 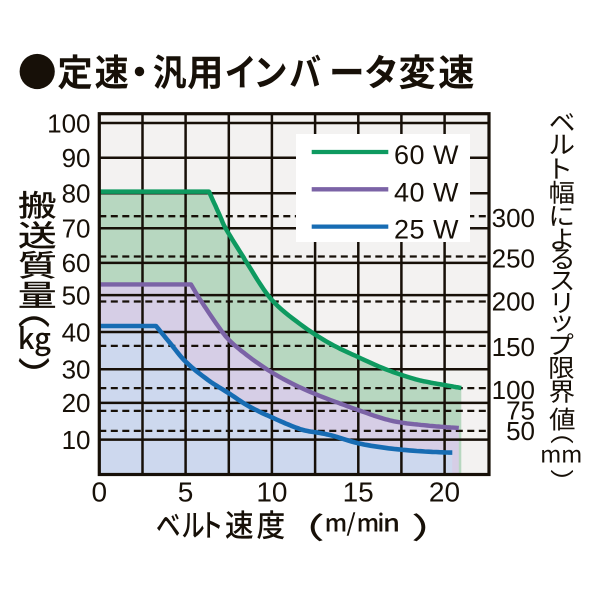 What do you see at coordinates (358, 492) in the screenshot?
I see `svg-text: 15` at bounding box center [358, 492].